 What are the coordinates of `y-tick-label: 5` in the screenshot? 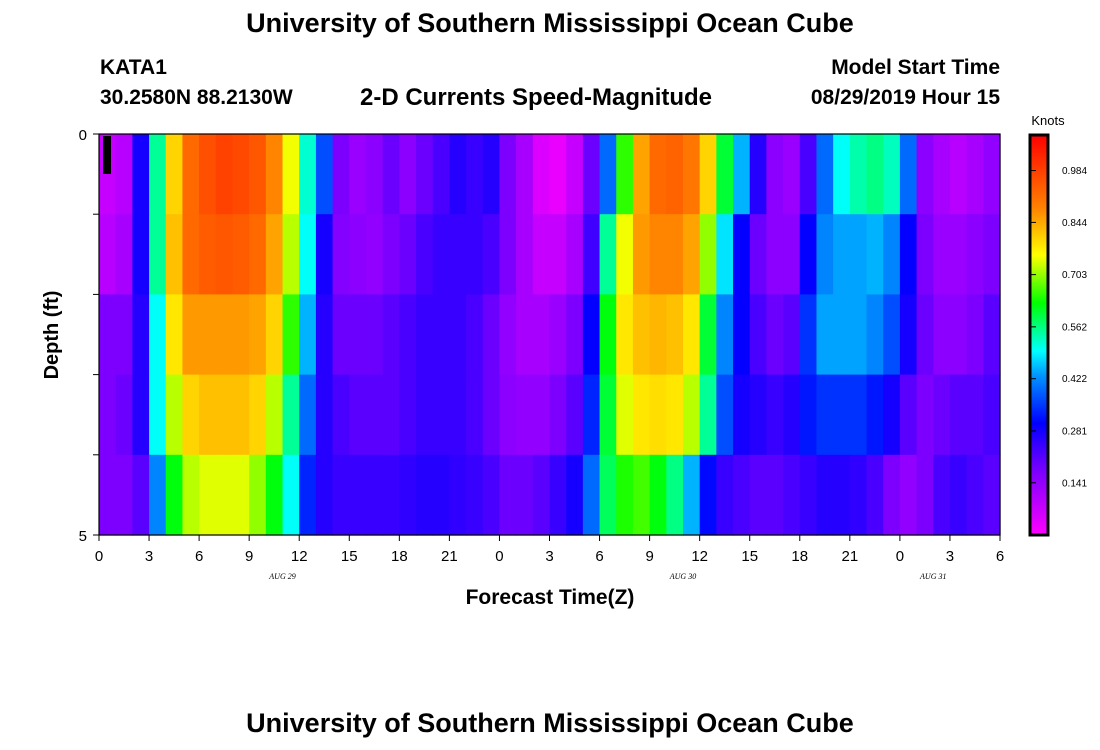 It's located at (83, 536).